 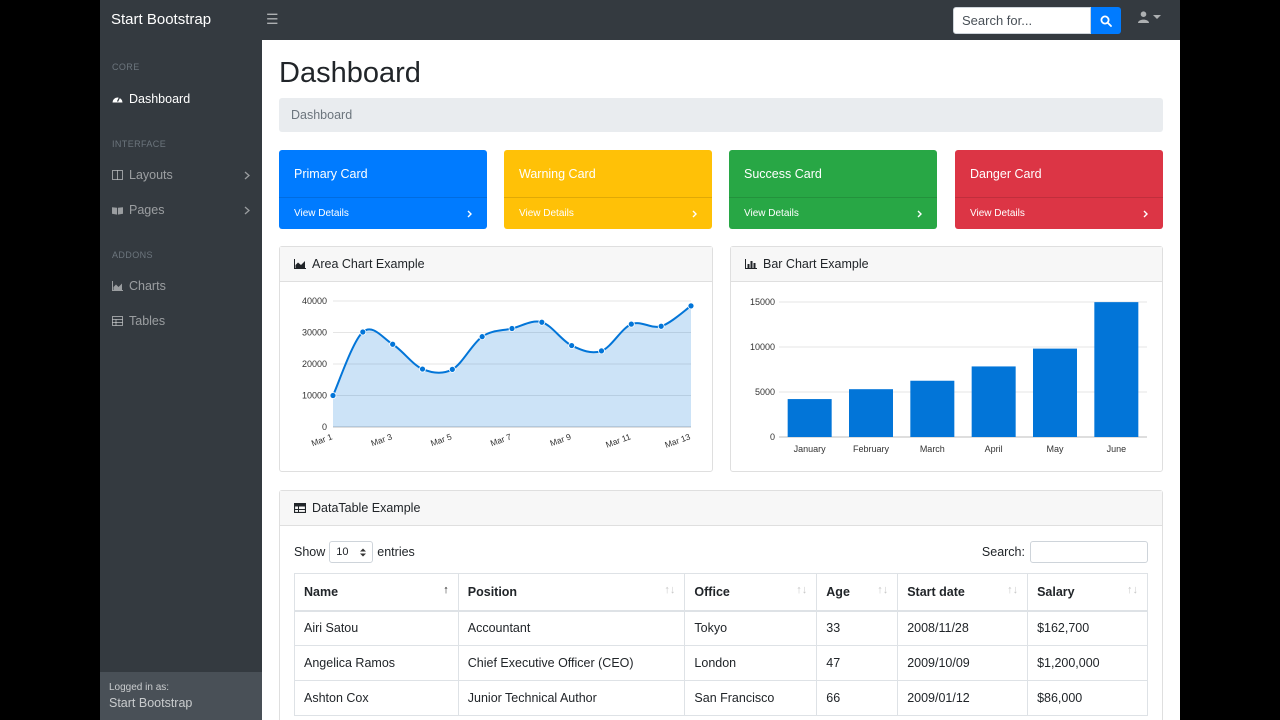 What do you see at coordinates (857, 592) in the screenshot?
I see `column-header-age: Age ↑↓` at bounding box center [857, 592].